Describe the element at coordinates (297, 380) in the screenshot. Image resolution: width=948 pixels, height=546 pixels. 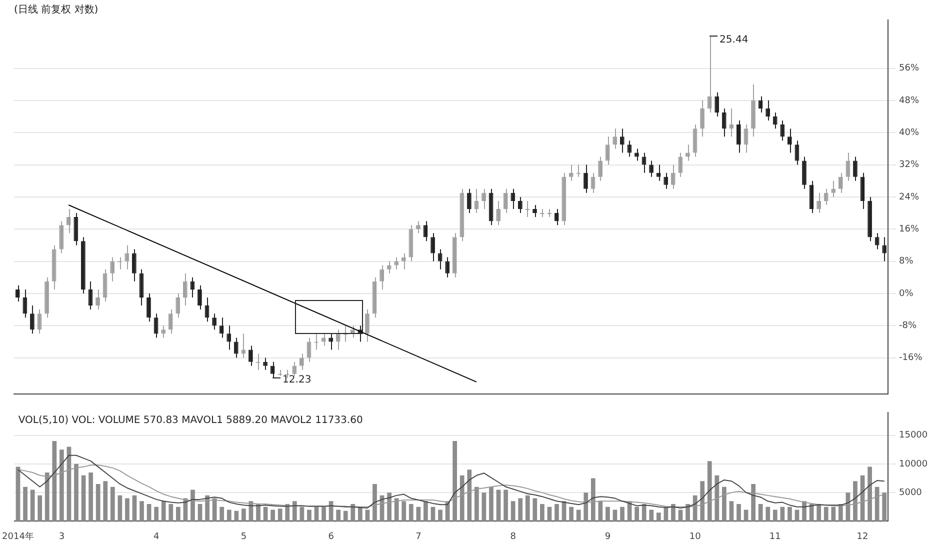
I see `annotation: 12.23` at that location.